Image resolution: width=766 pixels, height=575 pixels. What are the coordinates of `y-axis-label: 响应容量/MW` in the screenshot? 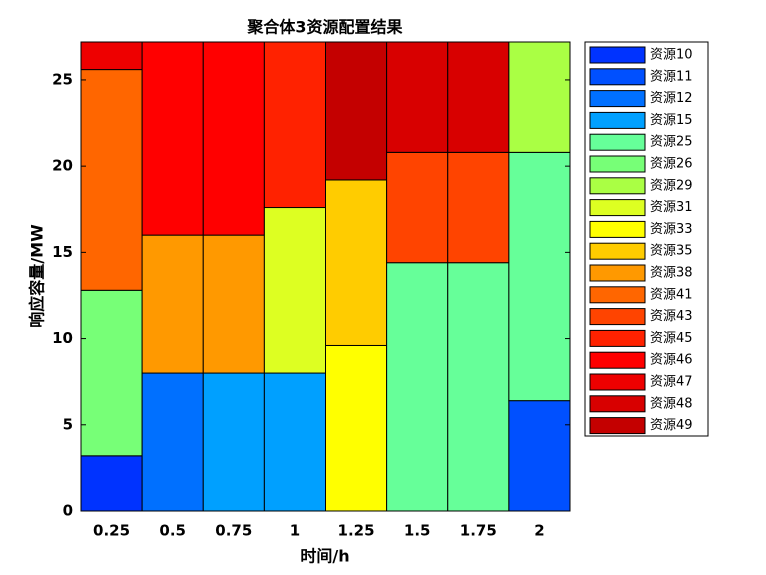 It's located at (37, 276).